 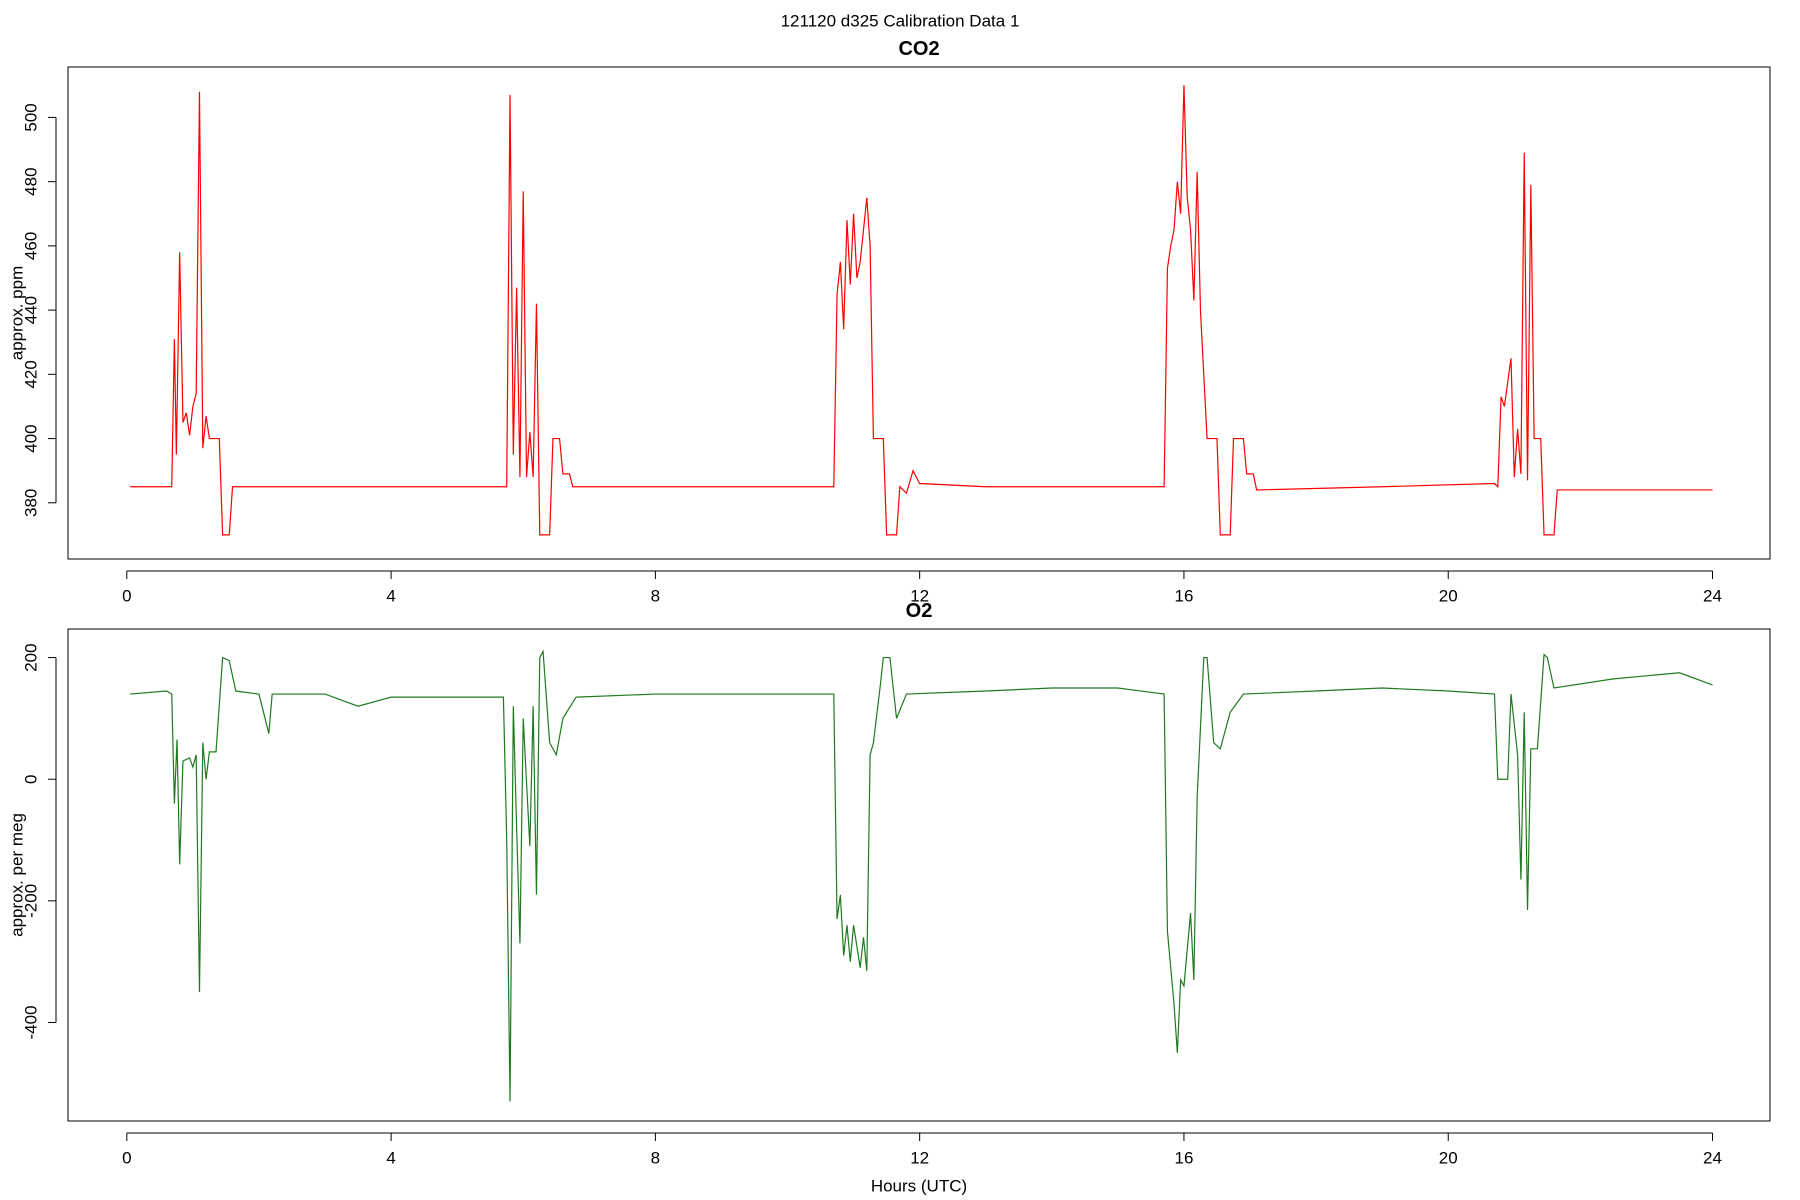 What do you see at coordinates (30, 778) in the screenshot?
I see `y-tick-label: 0` at bounding box center [30, 778].